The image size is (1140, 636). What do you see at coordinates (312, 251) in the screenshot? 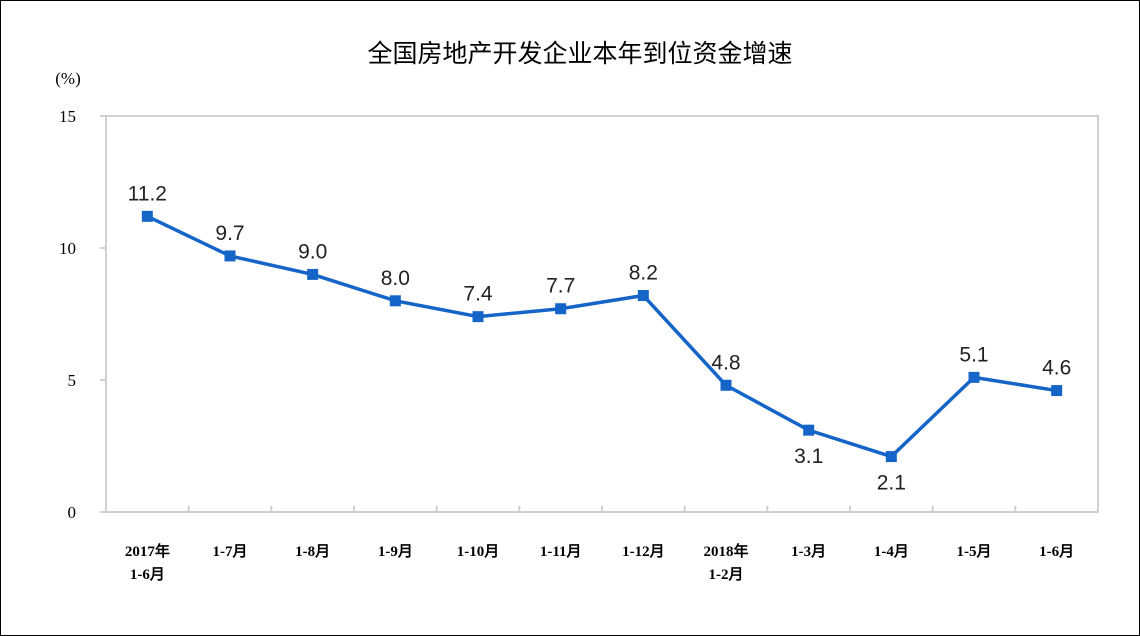
I see `data-label: 9.0` at bounding box center [312, 251].